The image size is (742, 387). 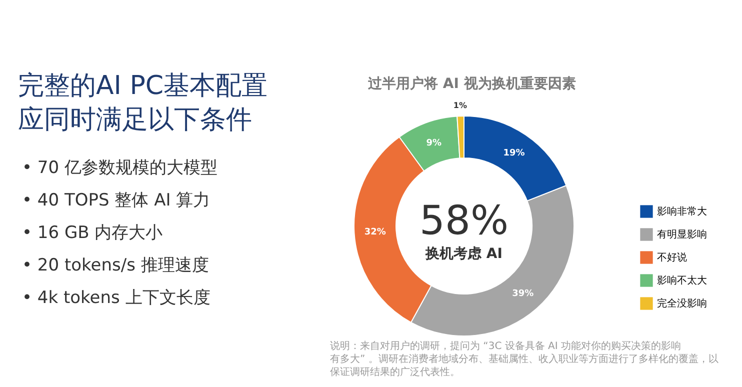 What do you see at coordinates (116, 200) in the screenshot?
I see `text: • 40 TOPS 整体 AI 算力` at bounding box center [116, 200].